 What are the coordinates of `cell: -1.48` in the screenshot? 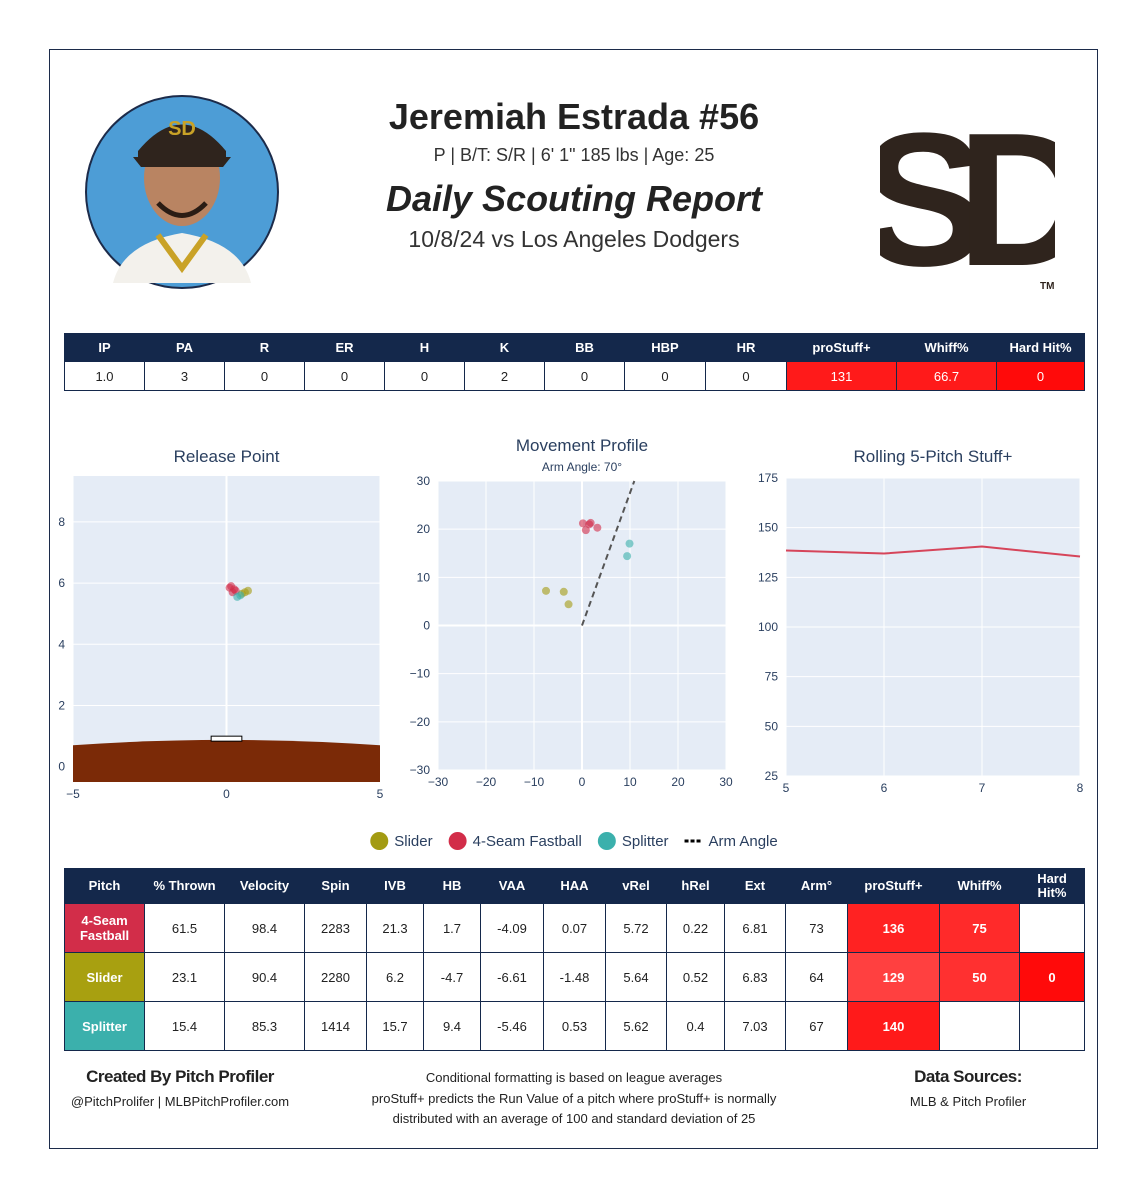 It's located at (574, 977).